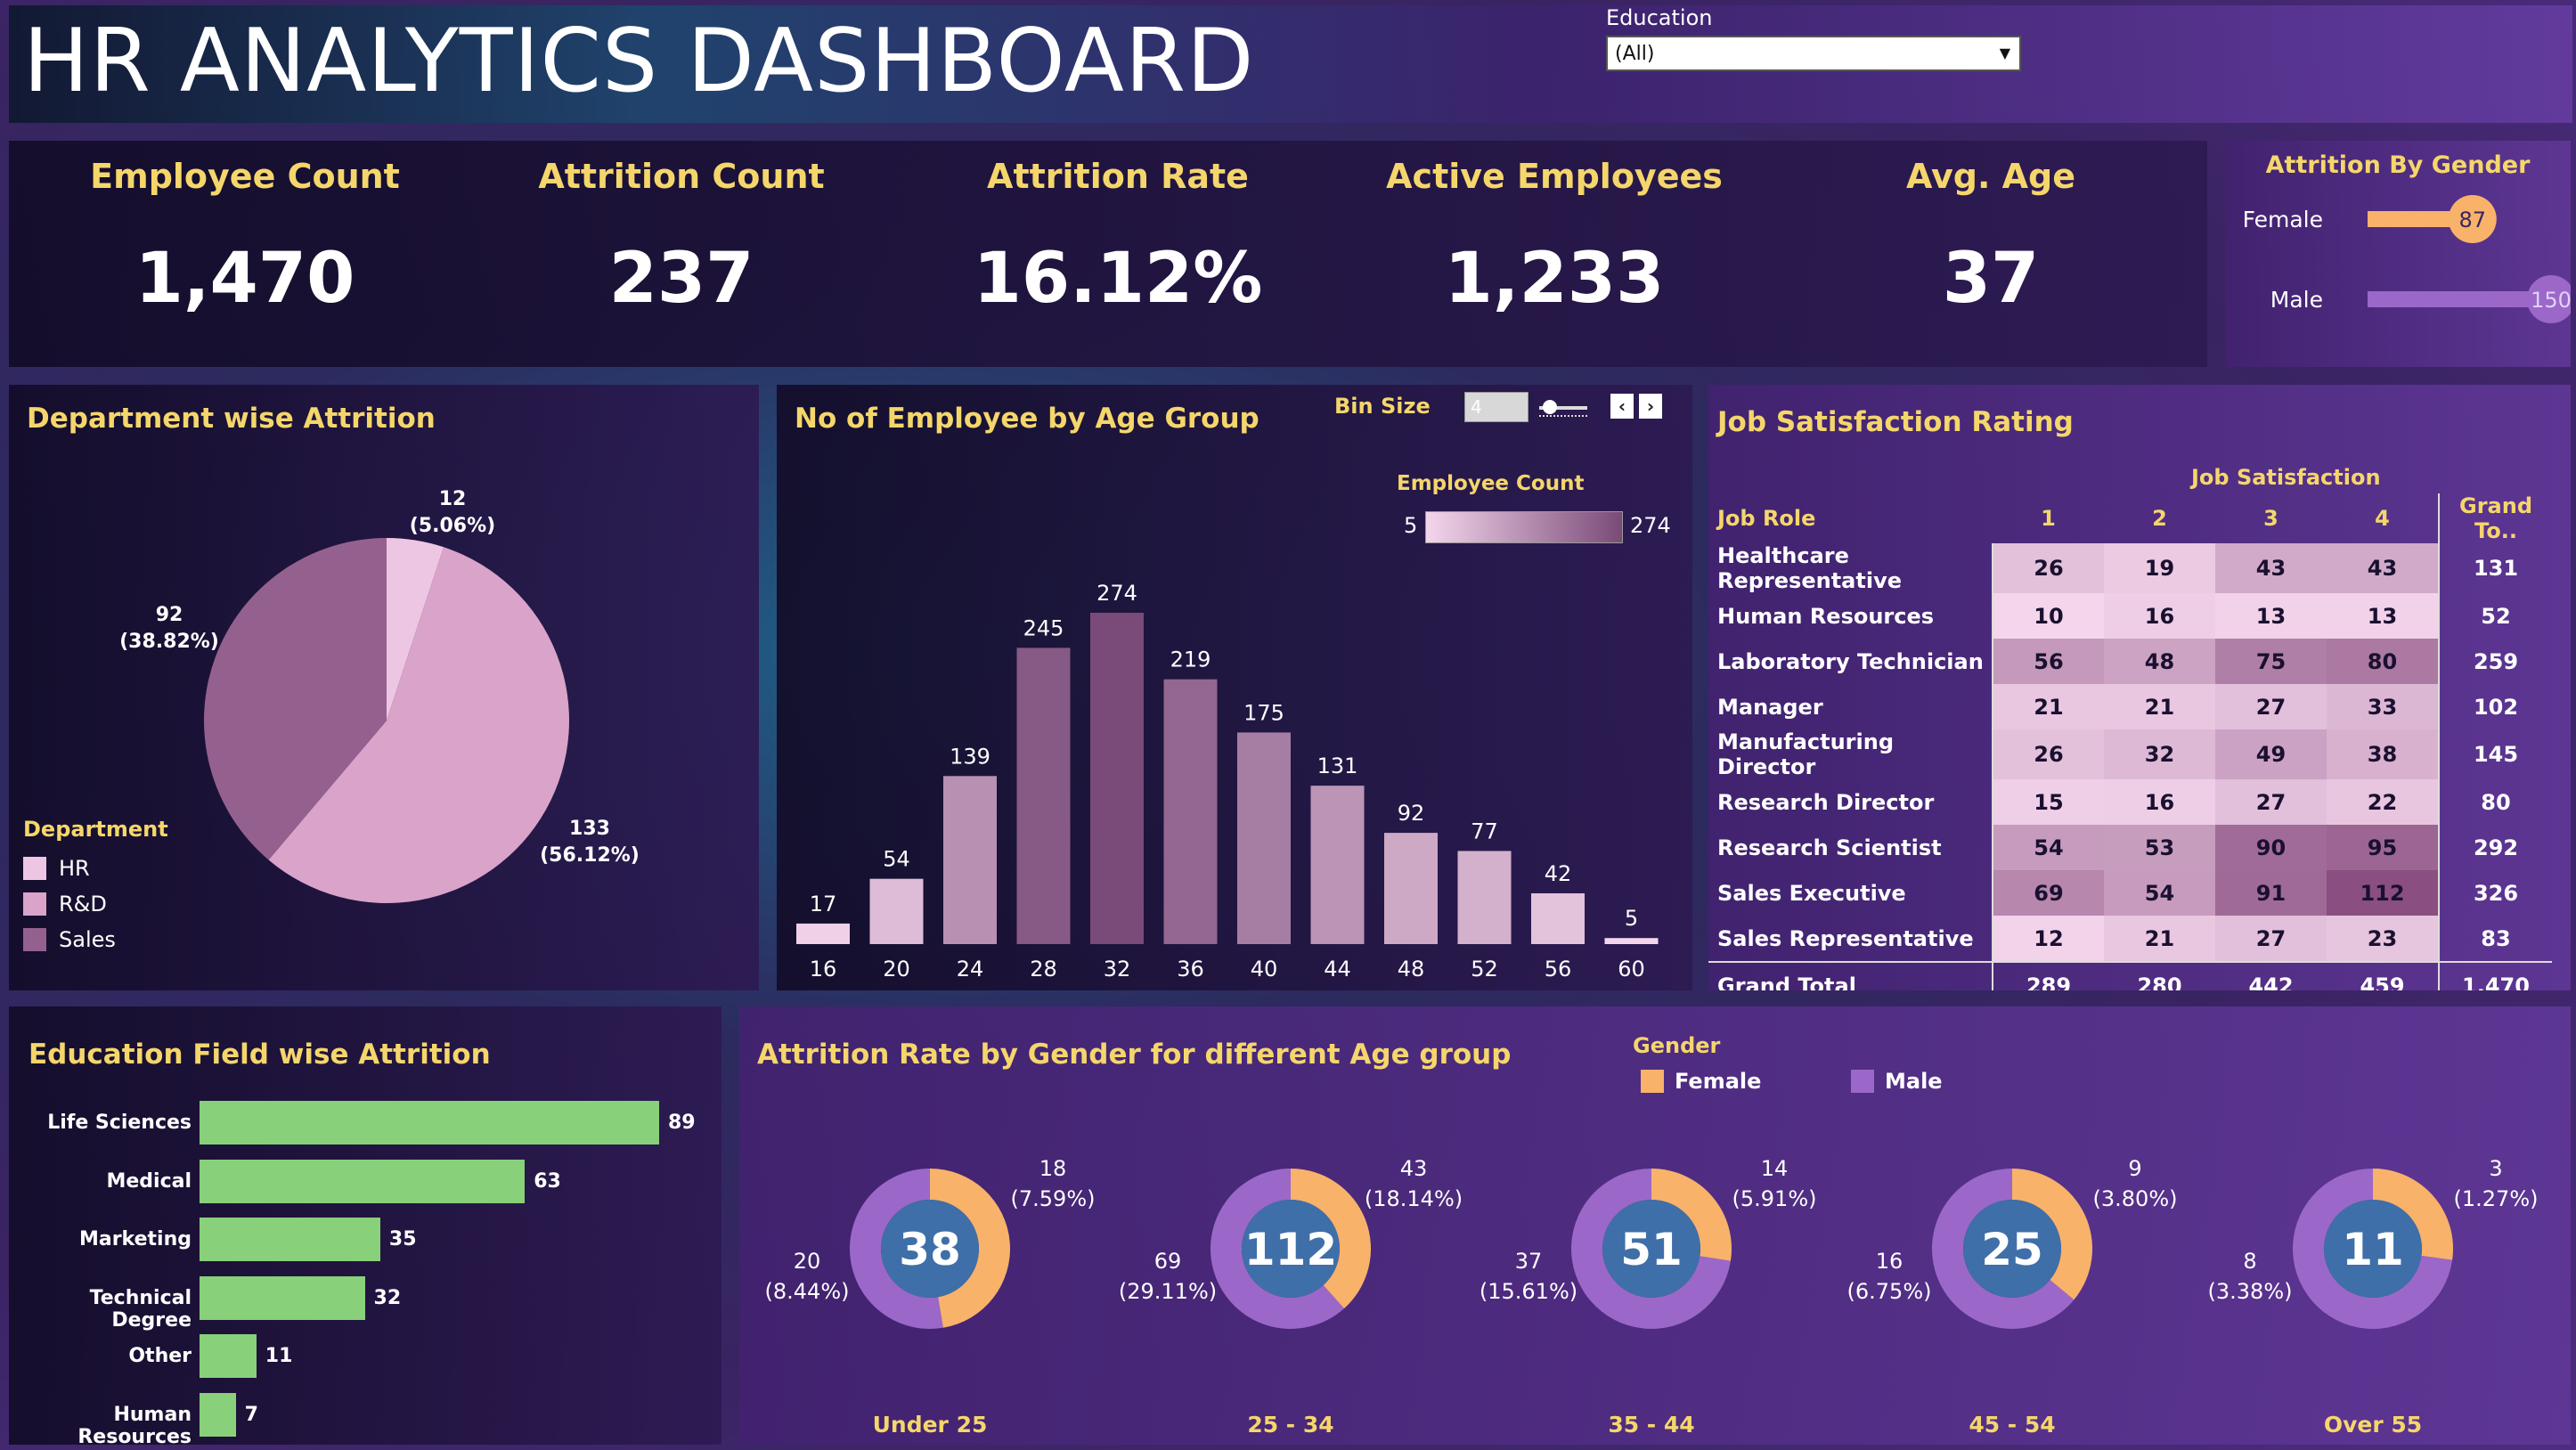 This screenshot has height=1450, width=2576. What do you see at coordinates (279, 1356) in the screenshot?
I see `education-field-value: 11` at bounding box center [279, 1356].